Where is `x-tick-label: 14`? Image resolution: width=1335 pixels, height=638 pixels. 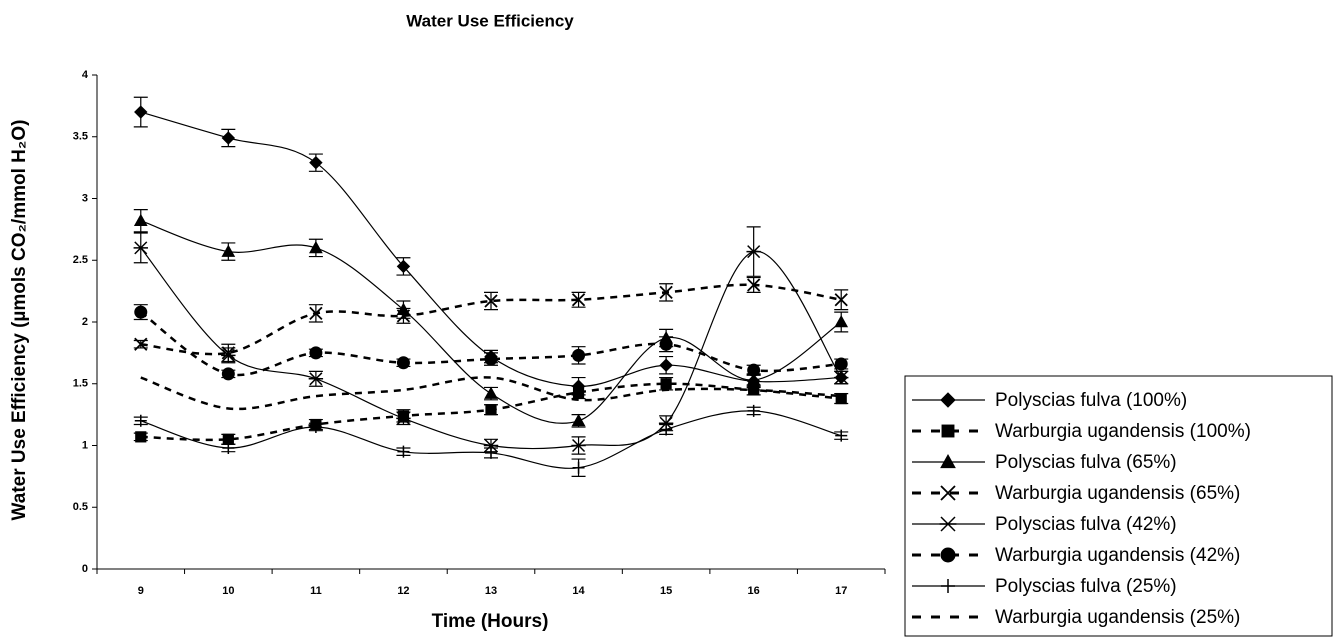
x-tick-label: 14 is located at coordinates (578, 591).